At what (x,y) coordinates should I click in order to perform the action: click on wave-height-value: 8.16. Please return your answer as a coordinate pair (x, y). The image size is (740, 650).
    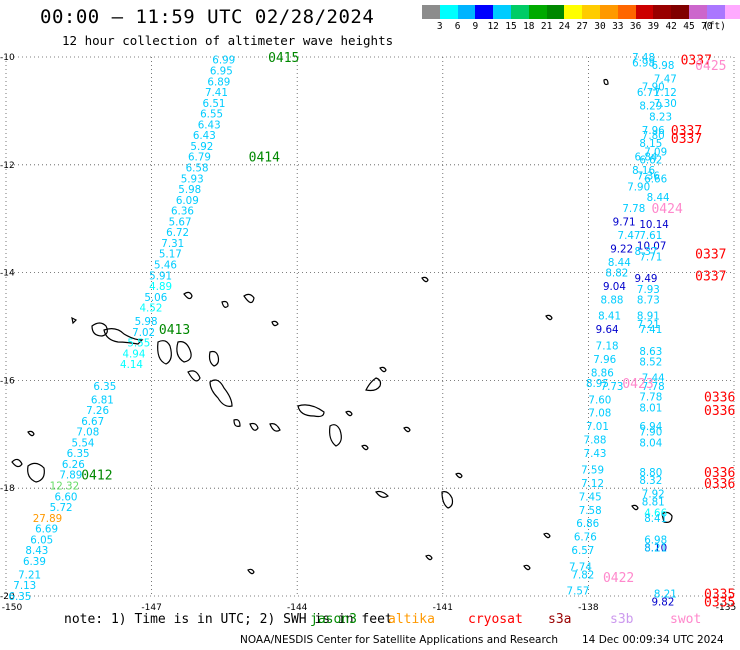
    Looking at the image, I should click on (643, 171).